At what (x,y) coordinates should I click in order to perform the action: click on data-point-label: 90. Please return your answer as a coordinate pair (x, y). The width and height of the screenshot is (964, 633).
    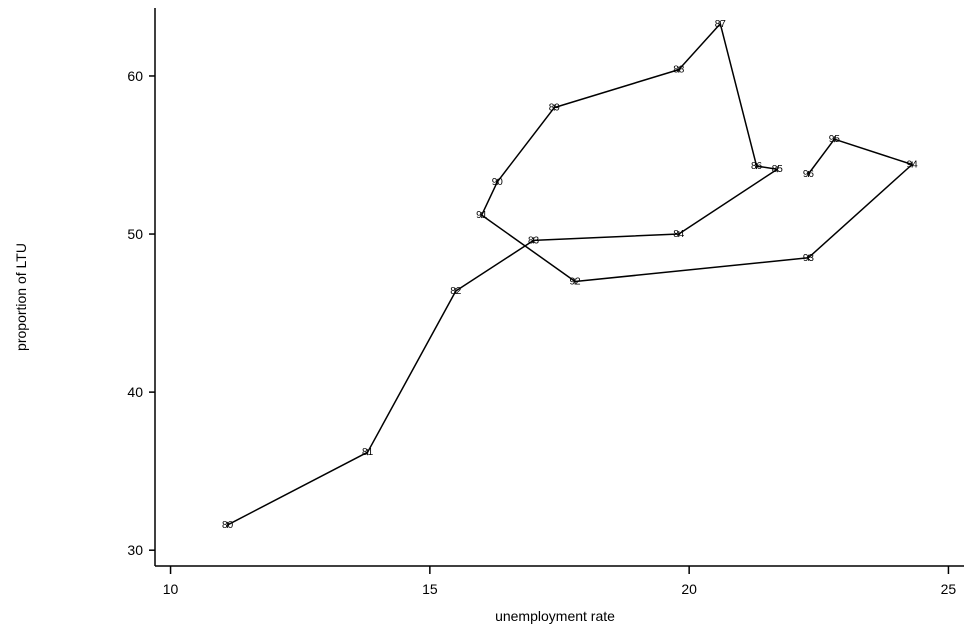
    Looking at the image, I should click on (498, 182).